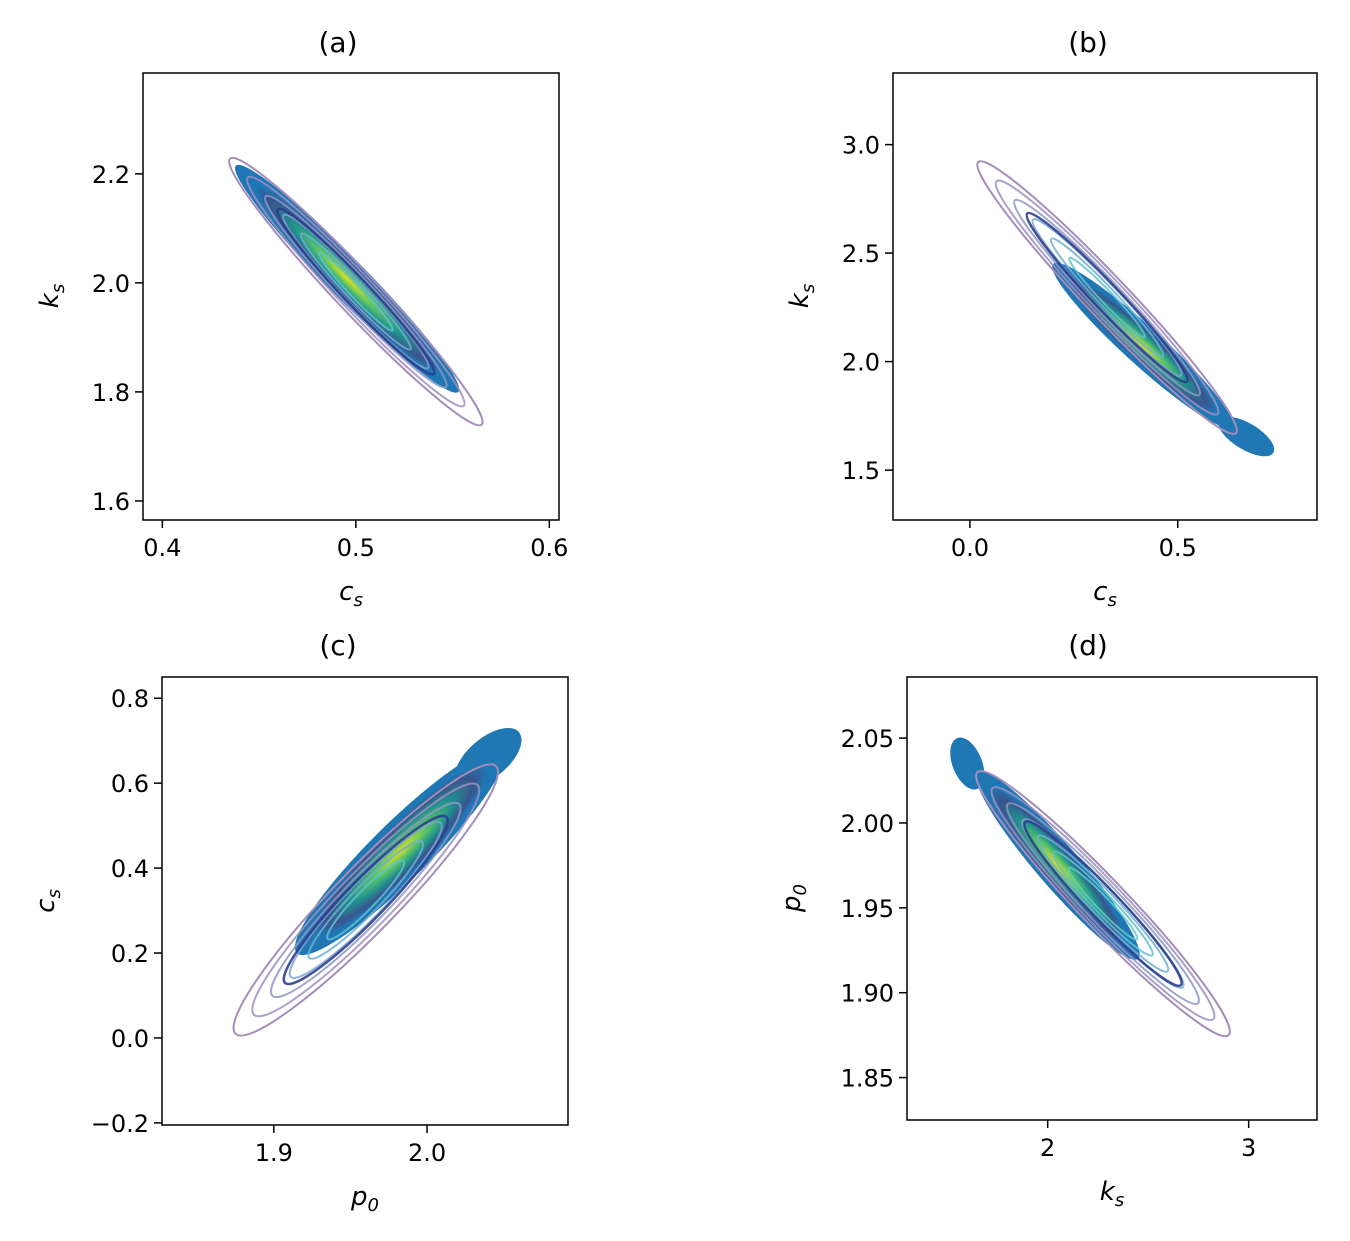  What do you see at coordinates (364, 1199) in the screenshot?
I see `panel-c-xlabel: p0` at bounding box center [364, 1199].